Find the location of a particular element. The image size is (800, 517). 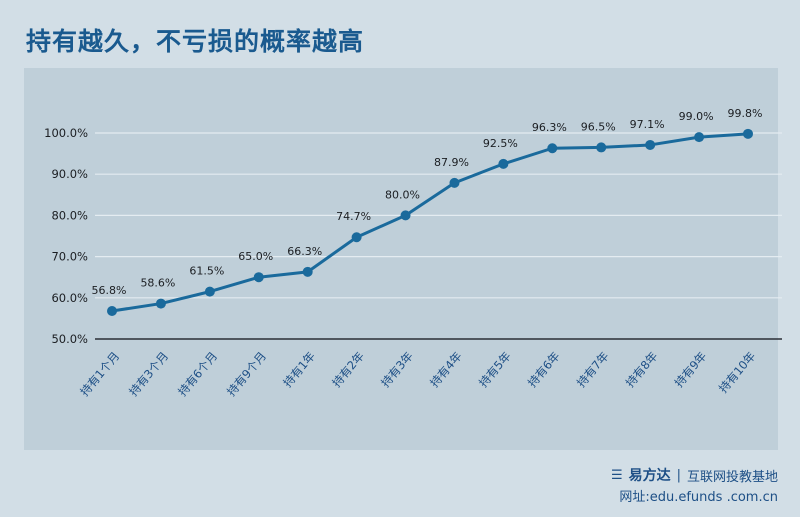

efunds-logo-icon: ☰ is located at coordinates (616, 475).